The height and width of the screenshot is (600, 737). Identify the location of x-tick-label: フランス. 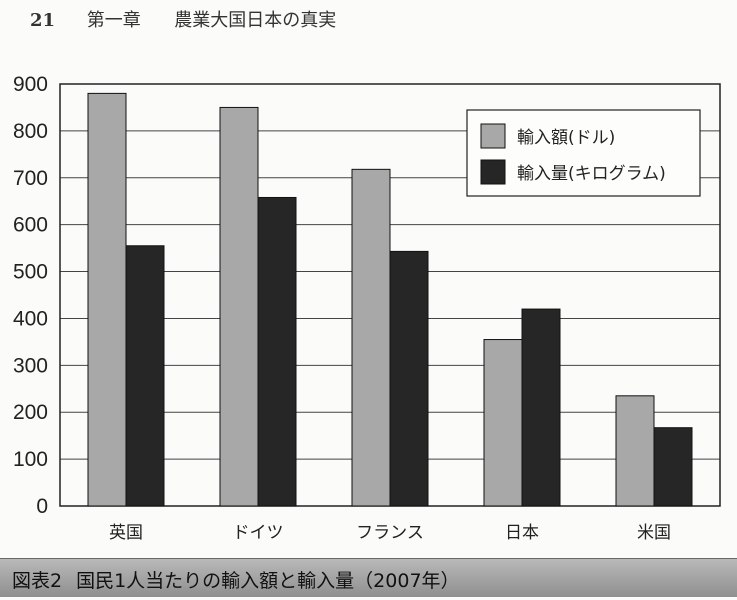
(390, 533).